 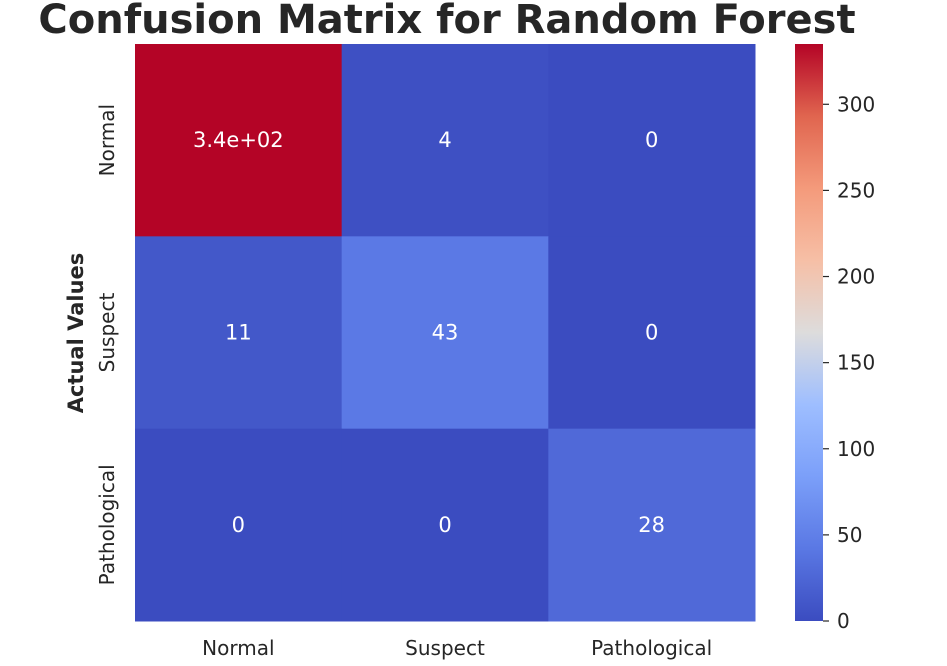 What do you see at coordinates (76, 333) in the screenshot?
I see `y-axis-title: Actual Values` at bounding box center [76, 333].